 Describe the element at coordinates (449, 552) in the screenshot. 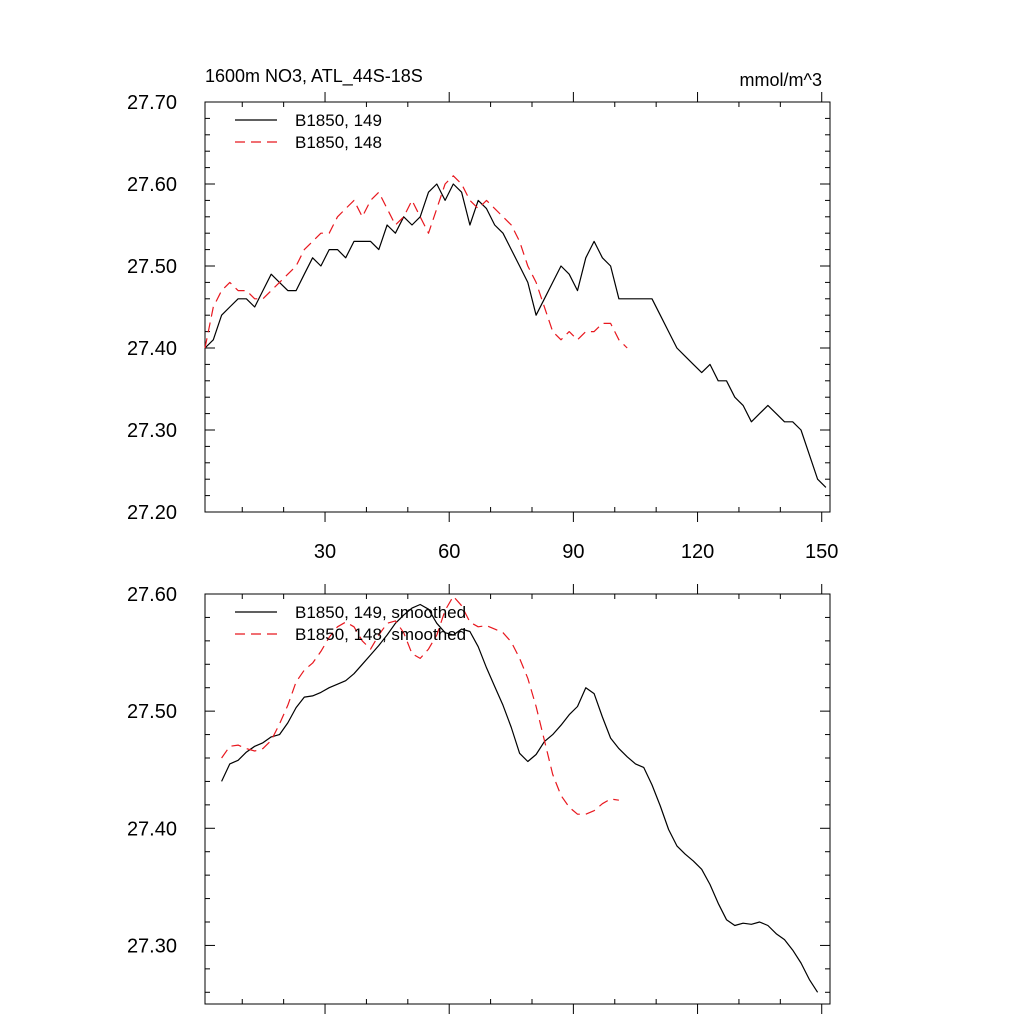

I see `x-tick-label: 60` at that location.